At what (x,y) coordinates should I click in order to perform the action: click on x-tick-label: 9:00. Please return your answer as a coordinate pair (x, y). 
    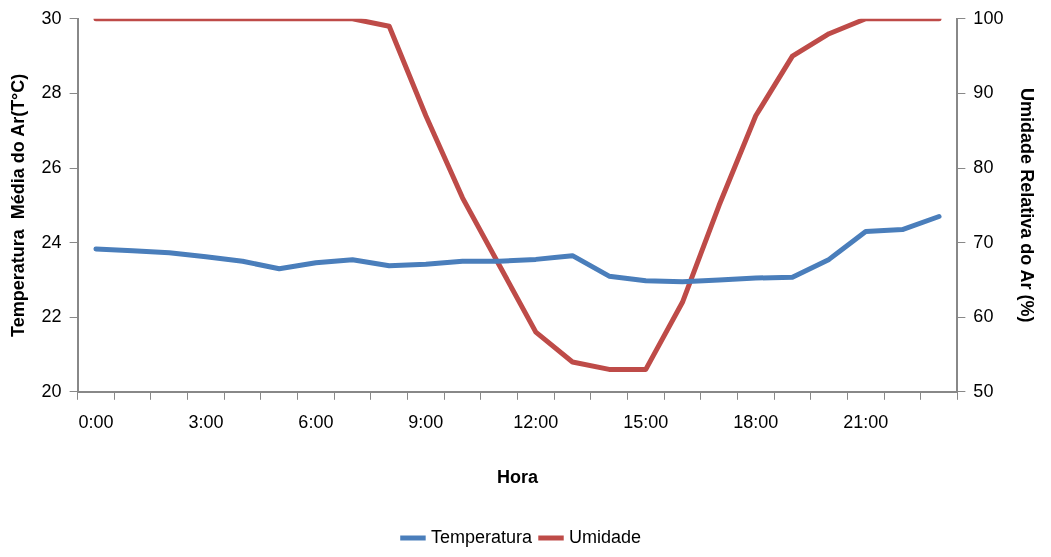
    Looking at the image, I should click on (426, 421).